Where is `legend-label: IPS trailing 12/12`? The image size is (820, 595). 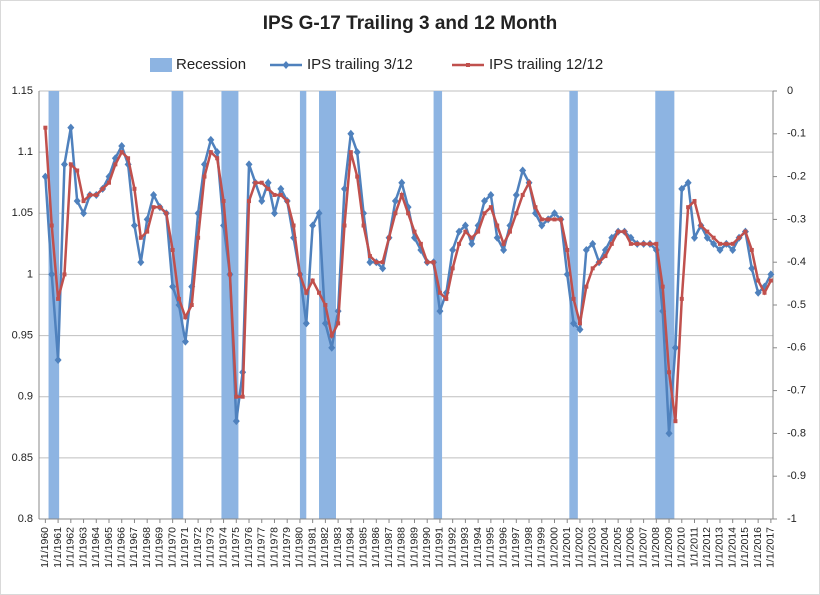 legend-label: IPS trailing 12/12 is located at coordinates (546, 64).